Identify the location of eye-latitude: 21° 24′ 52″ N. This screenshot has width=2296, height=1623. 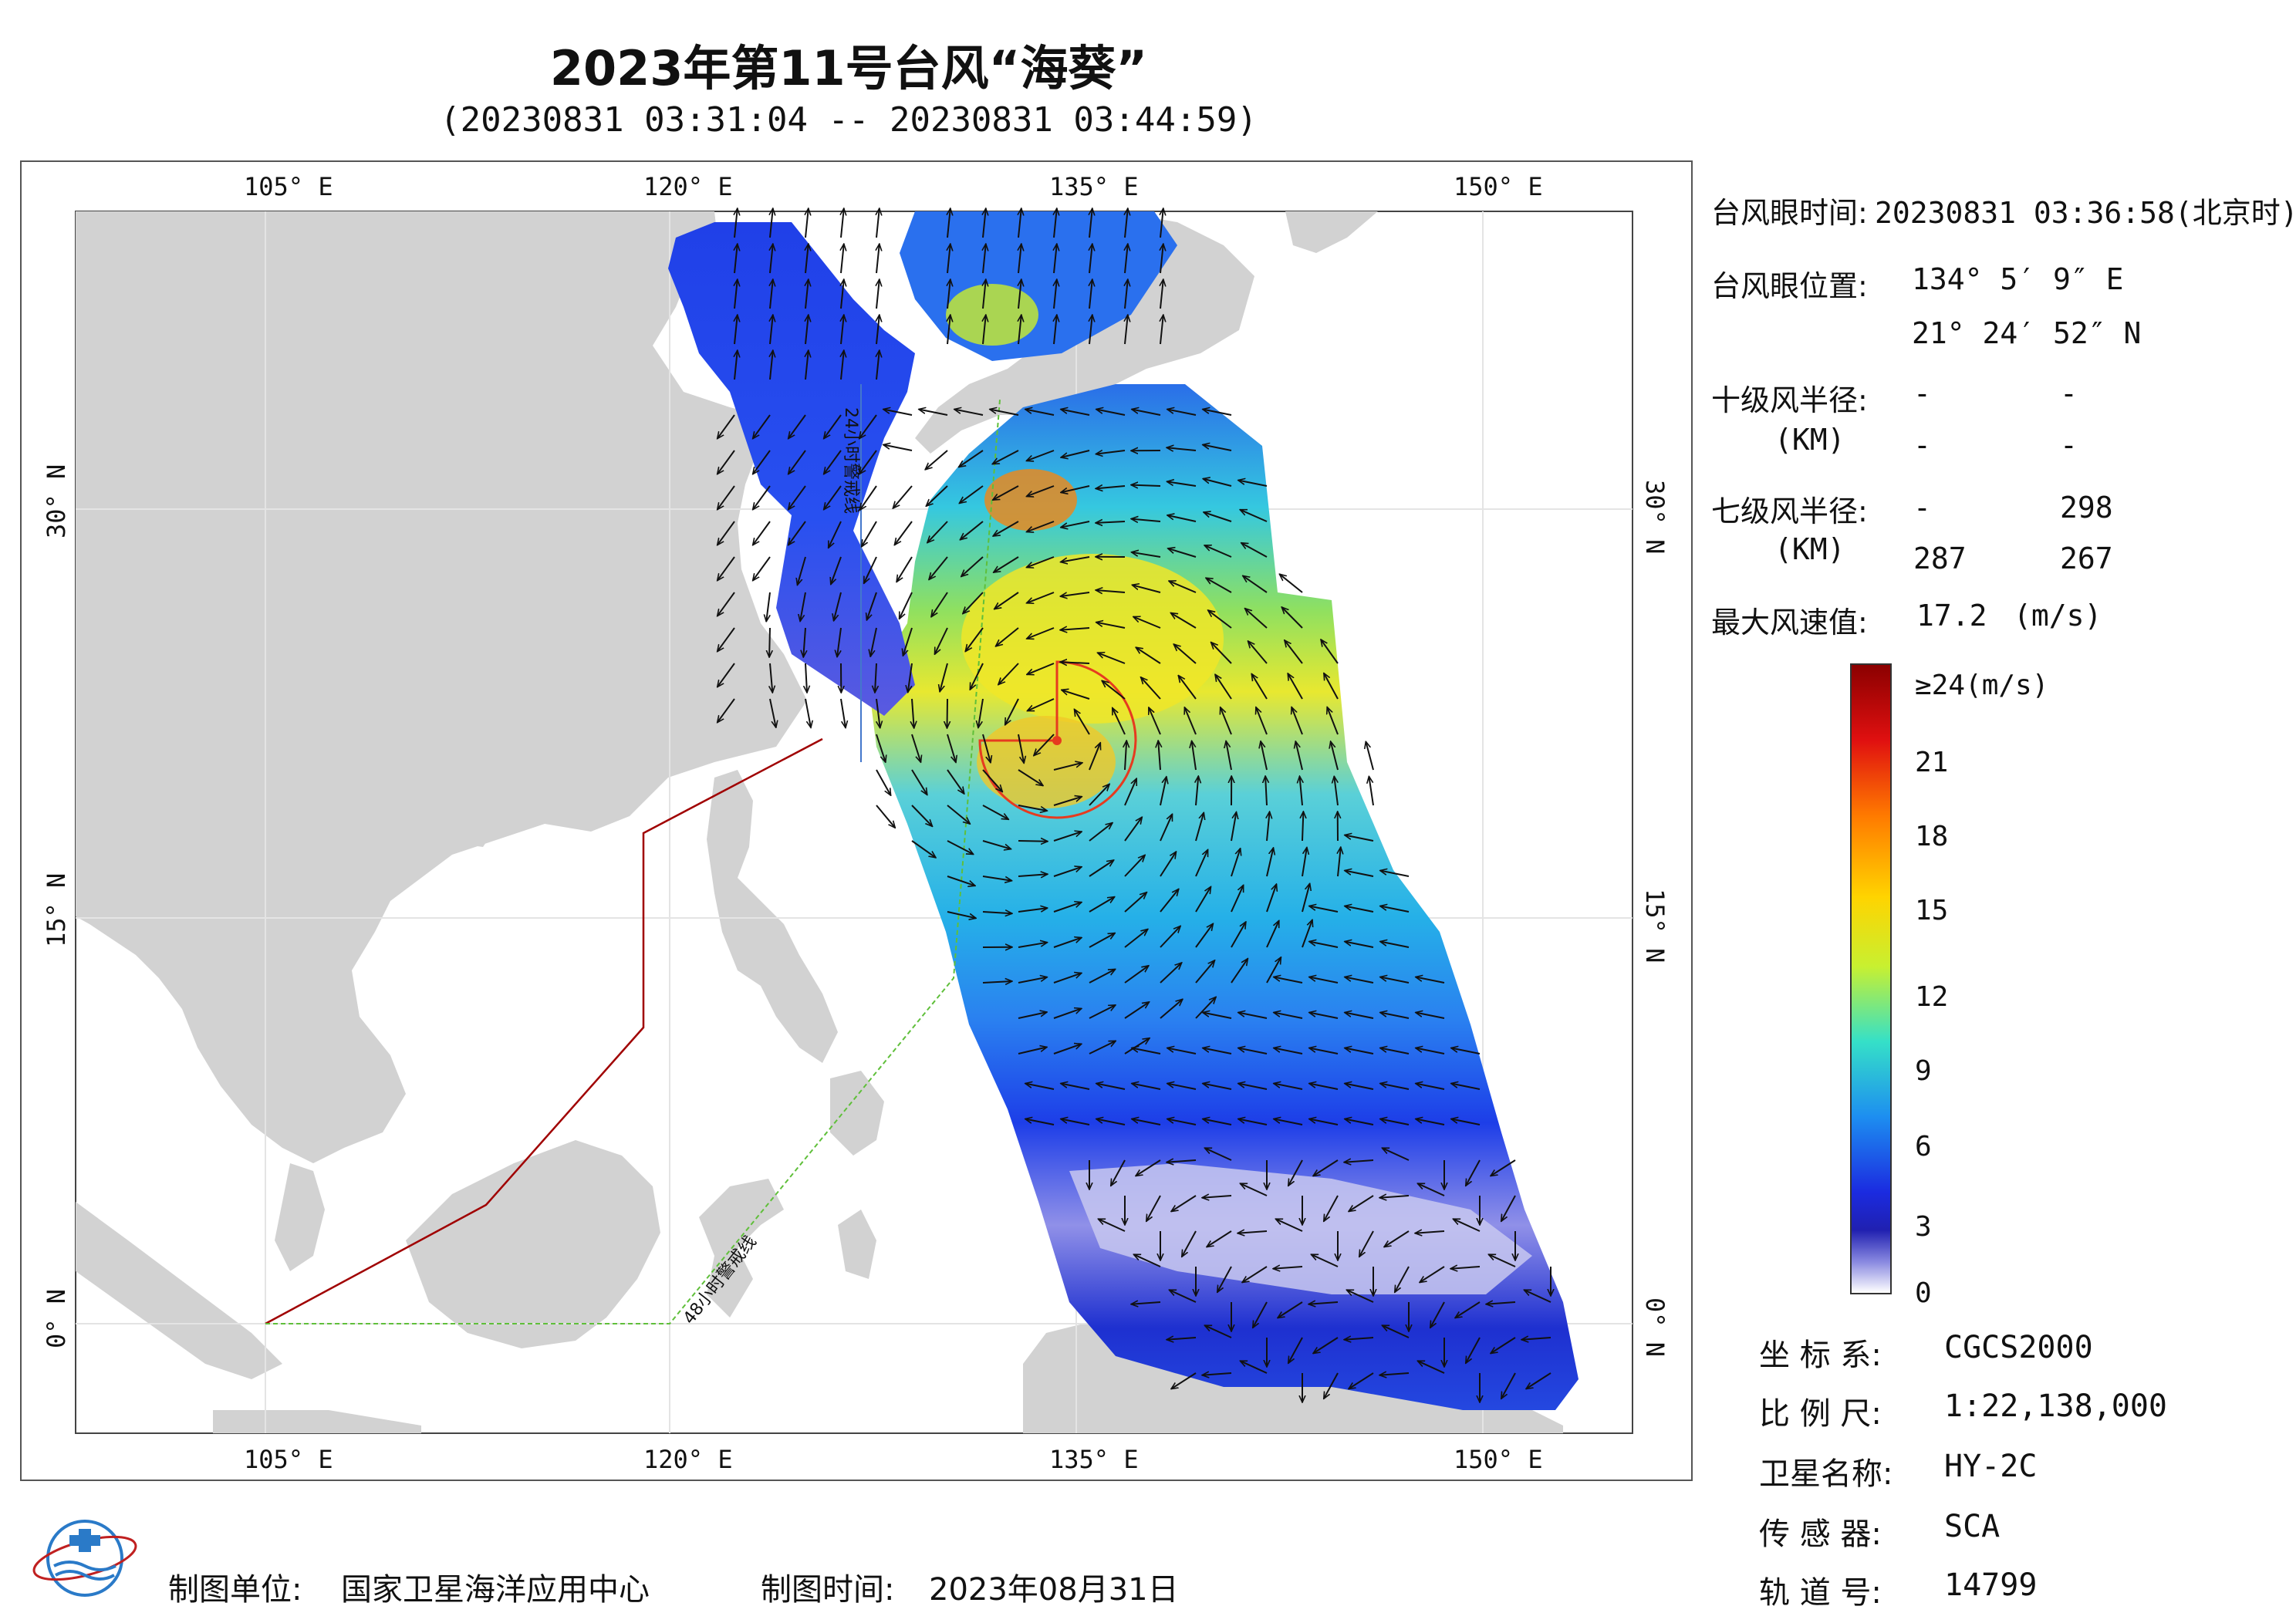
(2027, 333).